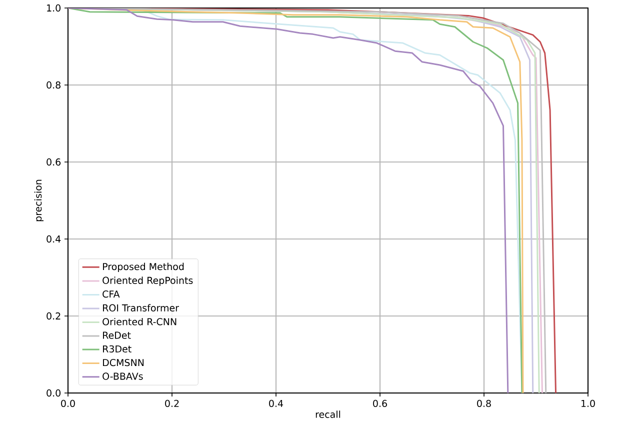  What do you see at coordinates (122, 376) in the screenshot?
I see `legend-label: O-BBAVs` at bounding box center [122, 376].